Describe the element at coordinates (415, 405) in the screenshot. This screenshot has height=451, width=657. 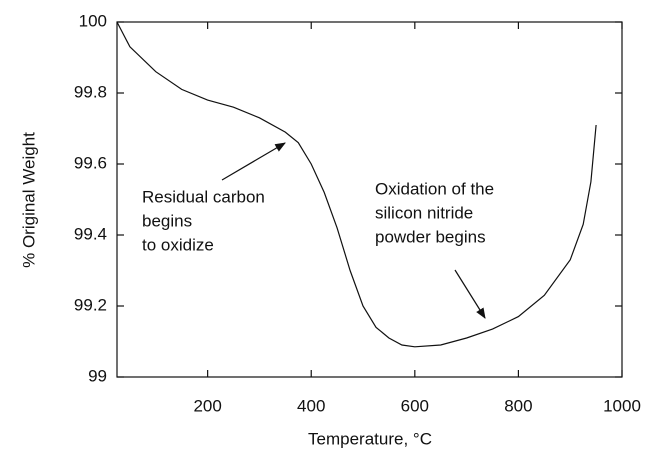
I see `x-tick-label: 600` at that location.